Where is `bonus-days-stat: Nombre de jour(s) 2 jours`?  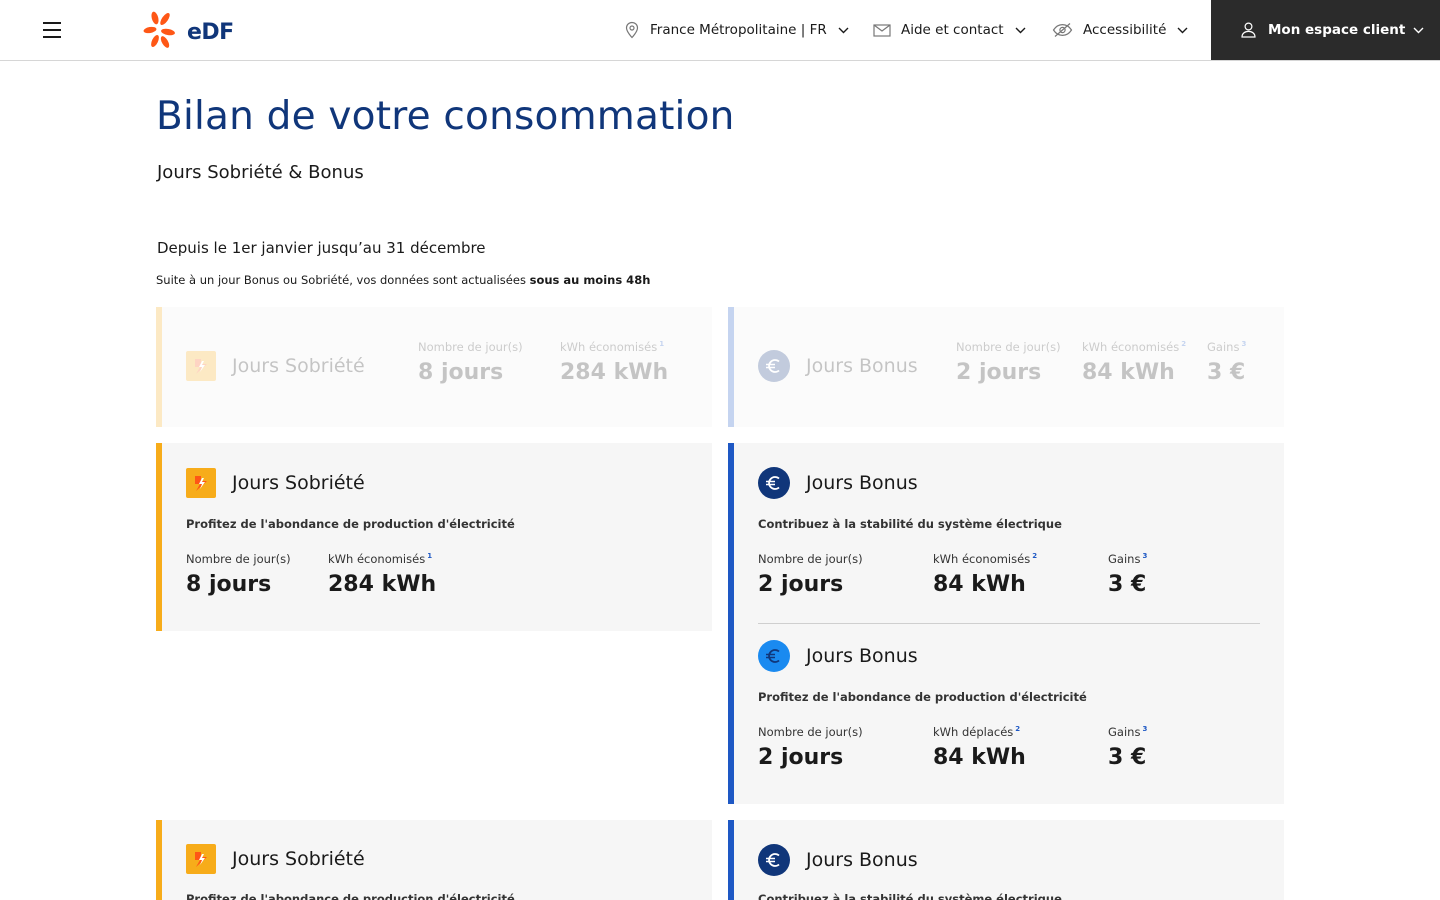
bonus-days-stat: Nombre de jour(s) 2 jours is located at coordinates (810, 574).